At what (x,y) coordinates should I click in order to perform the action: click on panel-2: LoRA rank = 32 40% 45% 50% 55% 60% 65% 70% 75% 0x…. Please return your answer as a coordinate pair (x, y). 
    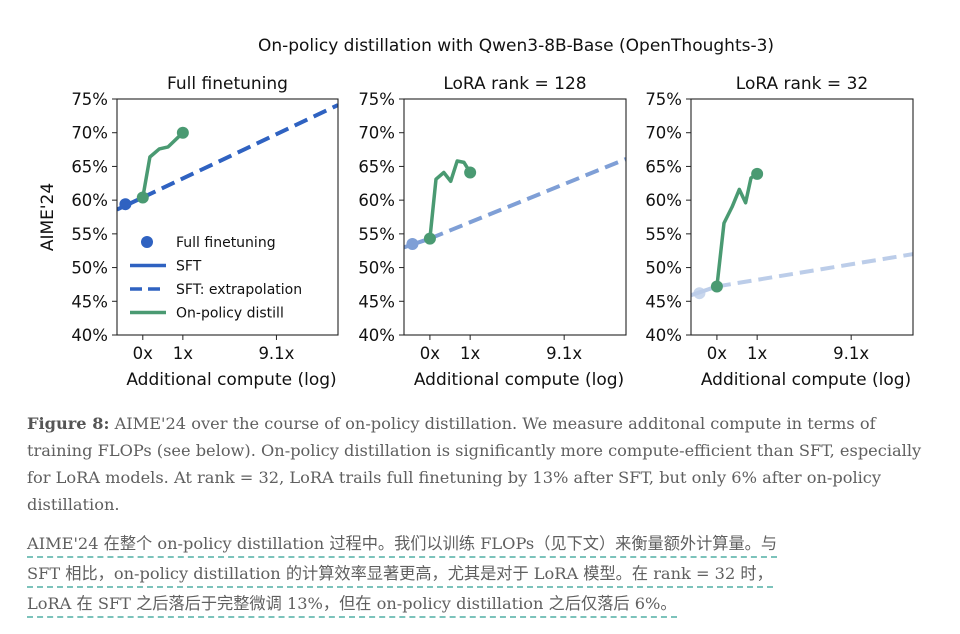
    Looking at the image, I should click on (779, 232).